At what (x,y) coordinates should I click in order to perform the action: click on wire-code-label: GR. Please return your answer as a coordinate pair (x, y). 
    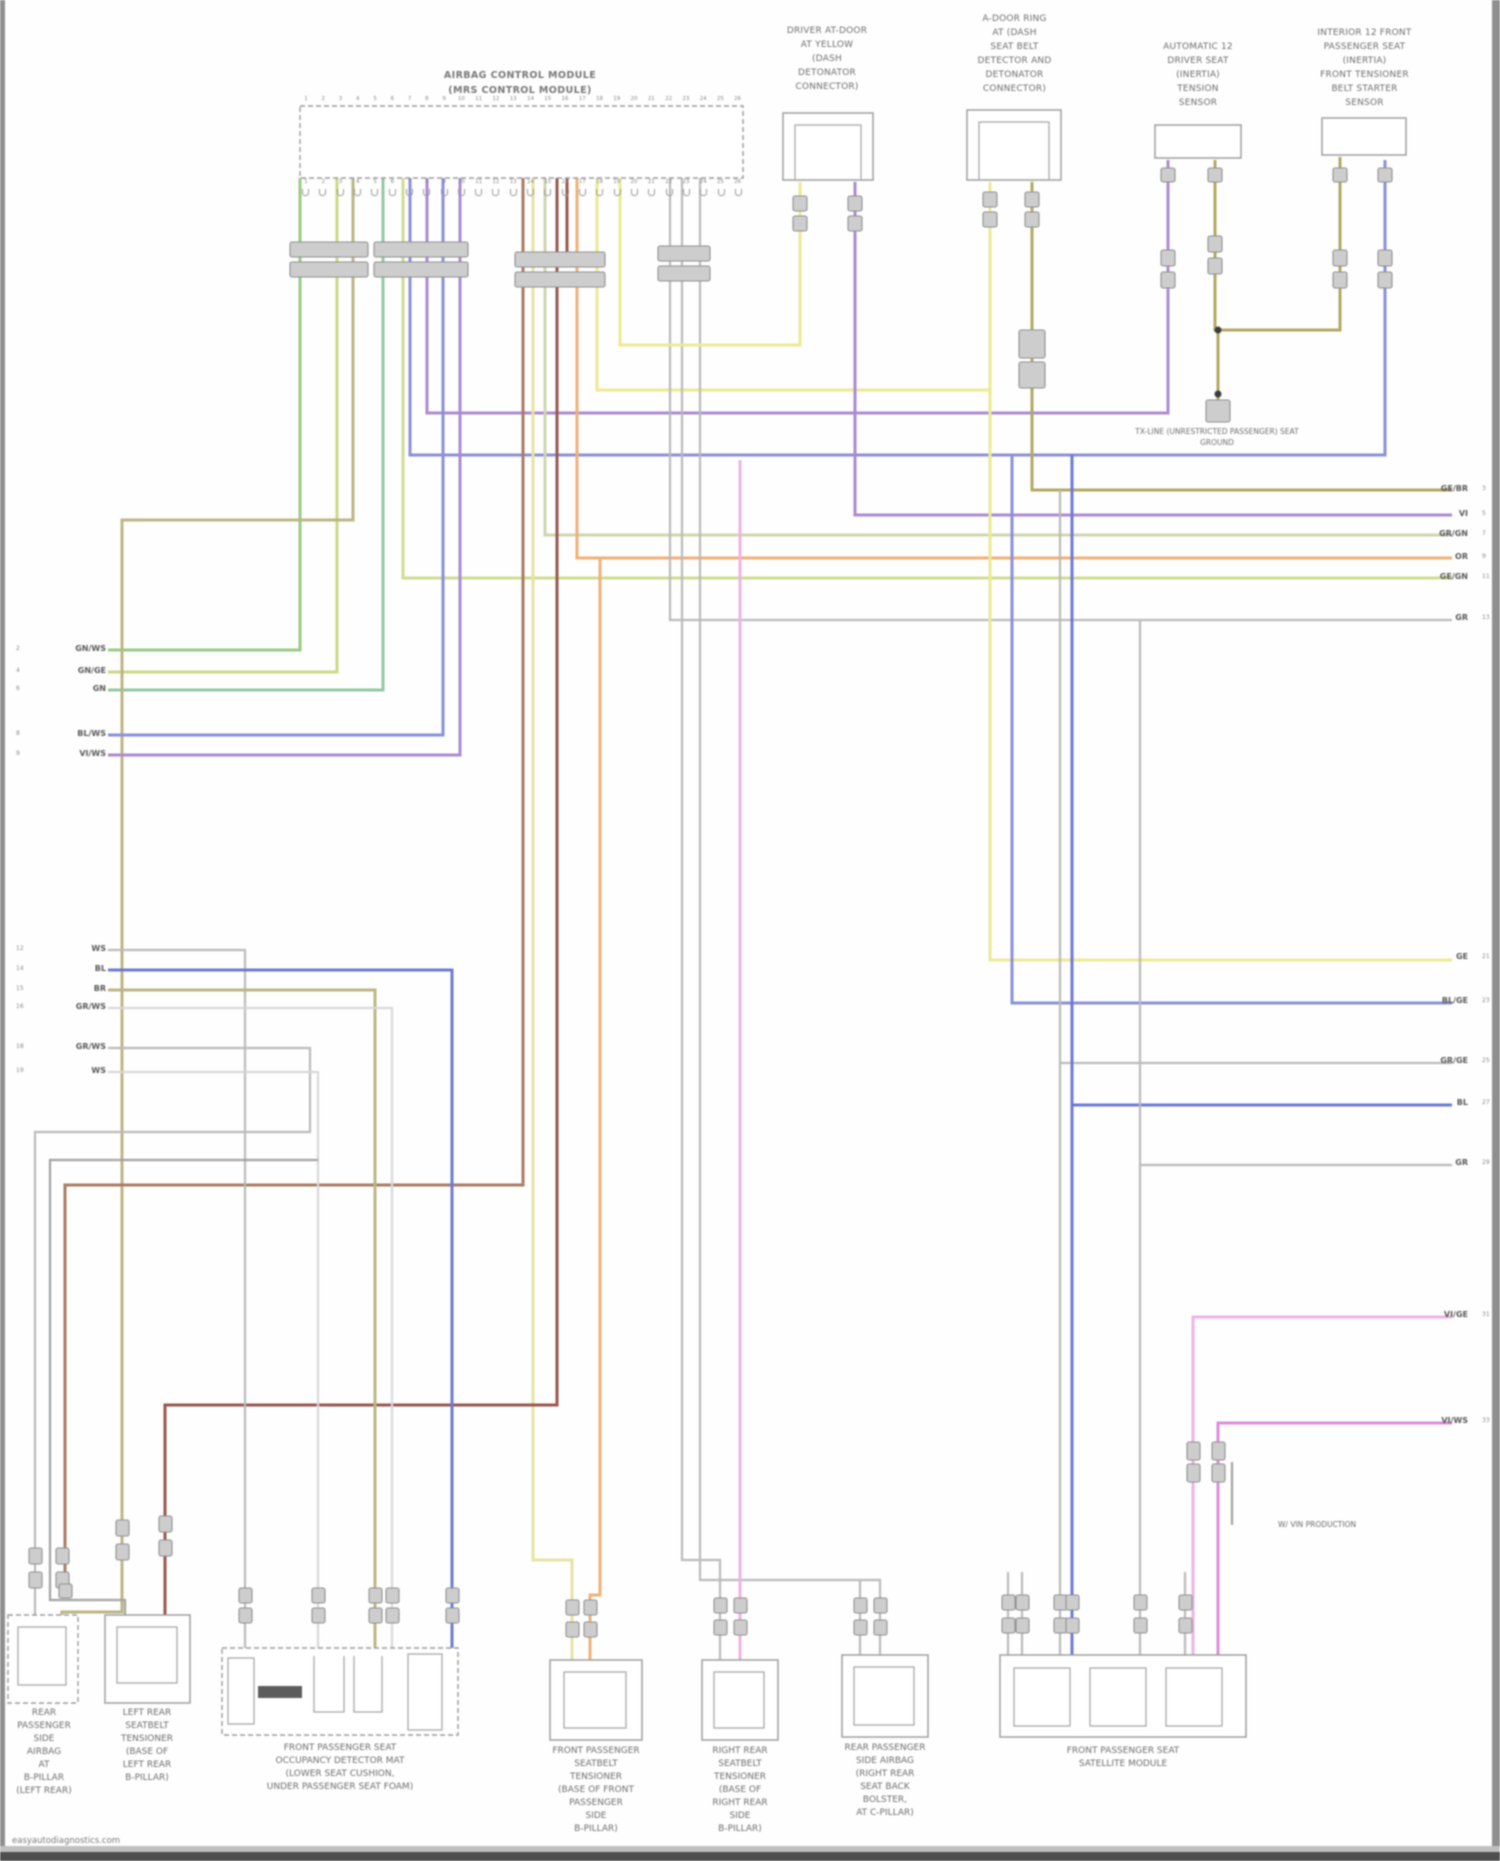
    Looking at the image, I should click on (1461, 1162).